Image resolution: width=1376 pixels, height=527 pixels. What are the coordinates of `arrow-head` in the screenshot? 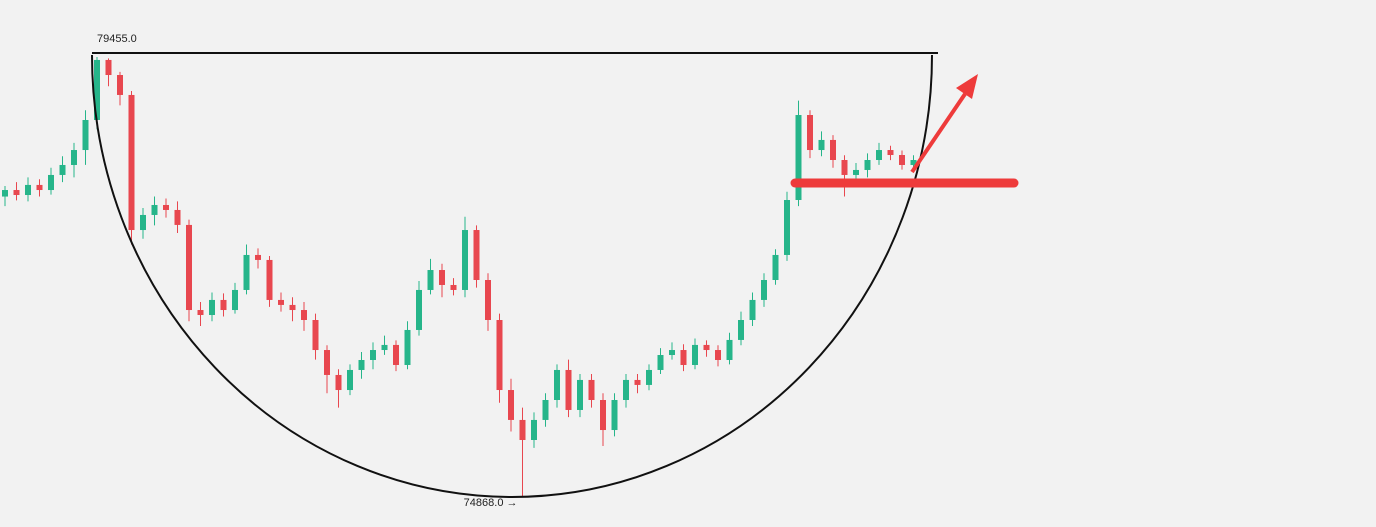 It's located at (967, 86).